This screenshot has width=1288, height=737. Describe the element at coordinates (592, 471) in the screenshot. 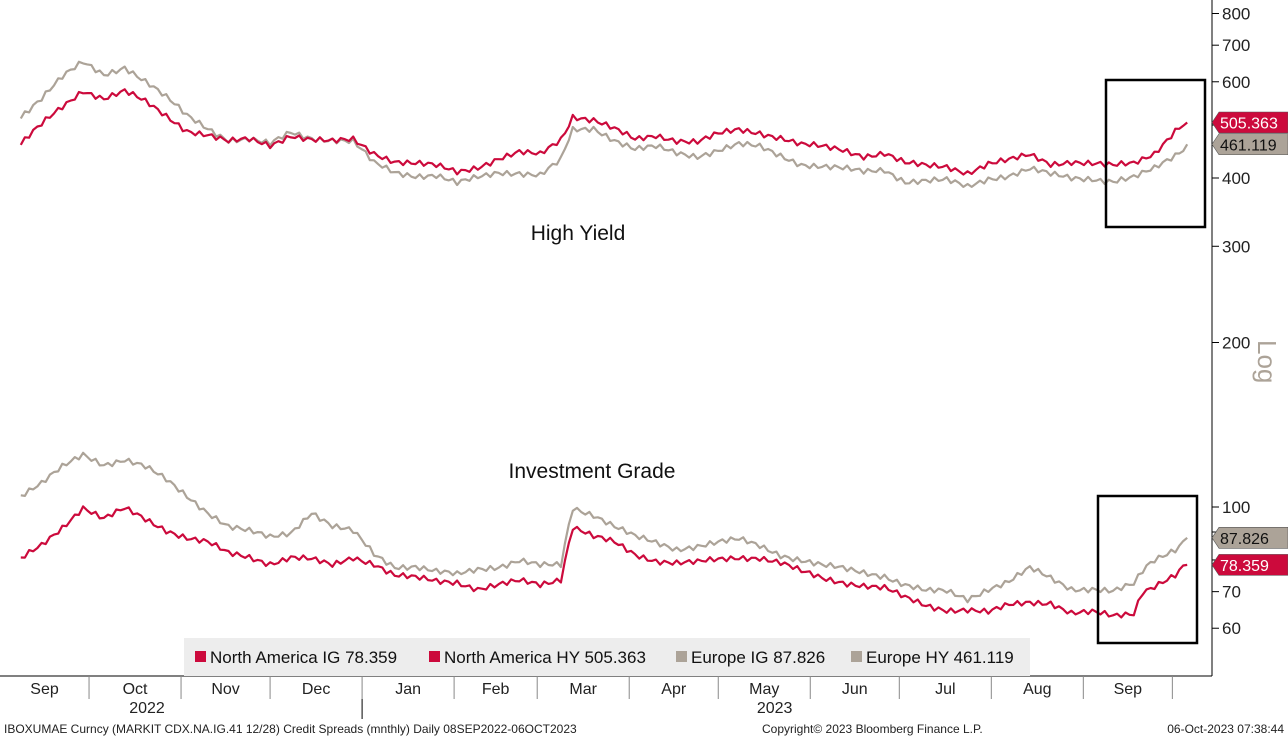

I see `annotation-investment-grade: Investment Grade` at that location.